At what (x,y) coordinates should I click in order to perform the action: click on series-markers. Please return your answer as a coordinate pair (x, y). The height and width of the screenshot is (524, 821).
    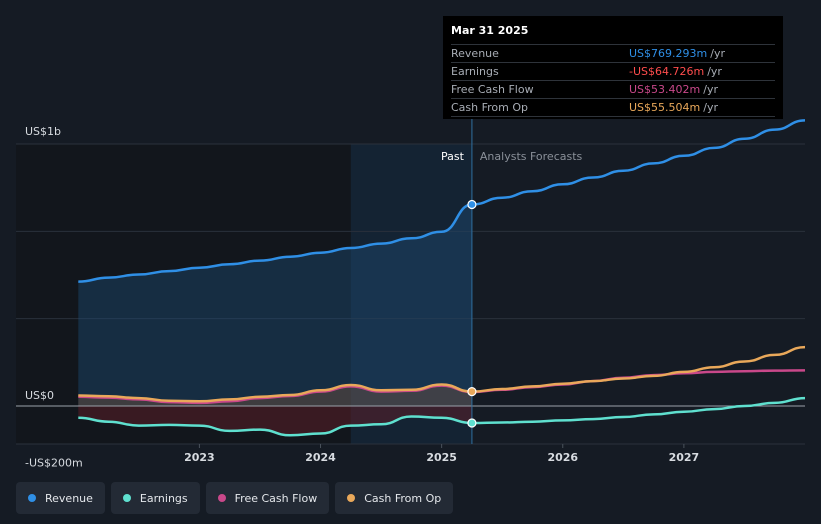
    Looking at the image, I should click on (472, 313).